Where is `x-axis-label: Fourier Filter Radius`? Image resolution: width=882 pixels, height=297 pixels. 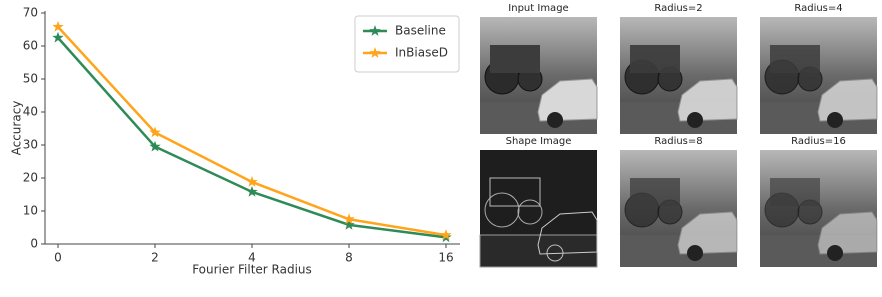 x-axis-label: Fourier Filter Radius is located at coordinates (252, 270).